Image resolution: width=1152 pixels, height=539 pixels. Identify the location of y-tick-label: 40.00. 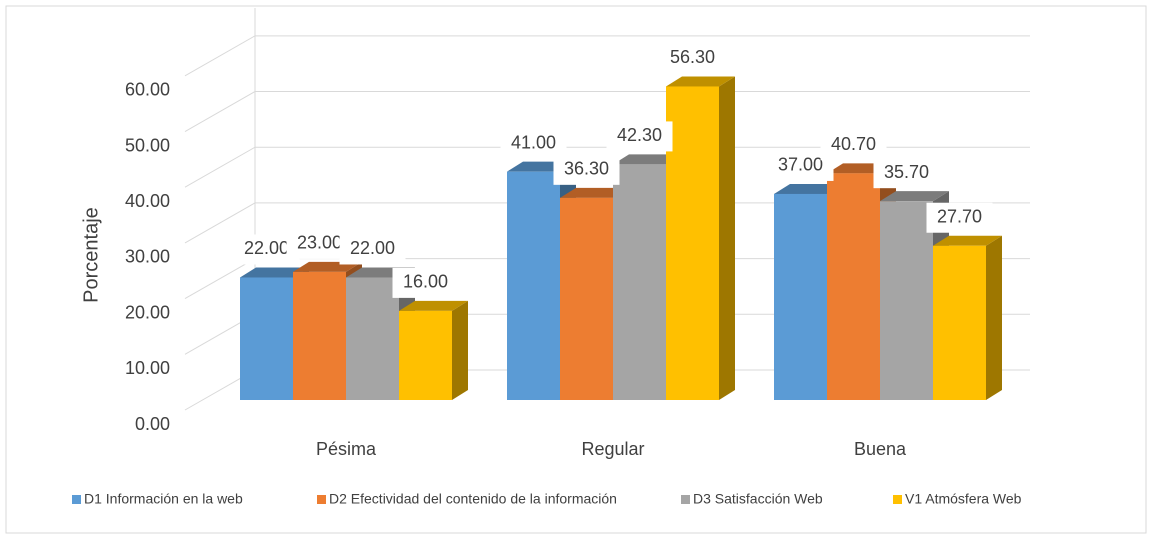
(147, 201).